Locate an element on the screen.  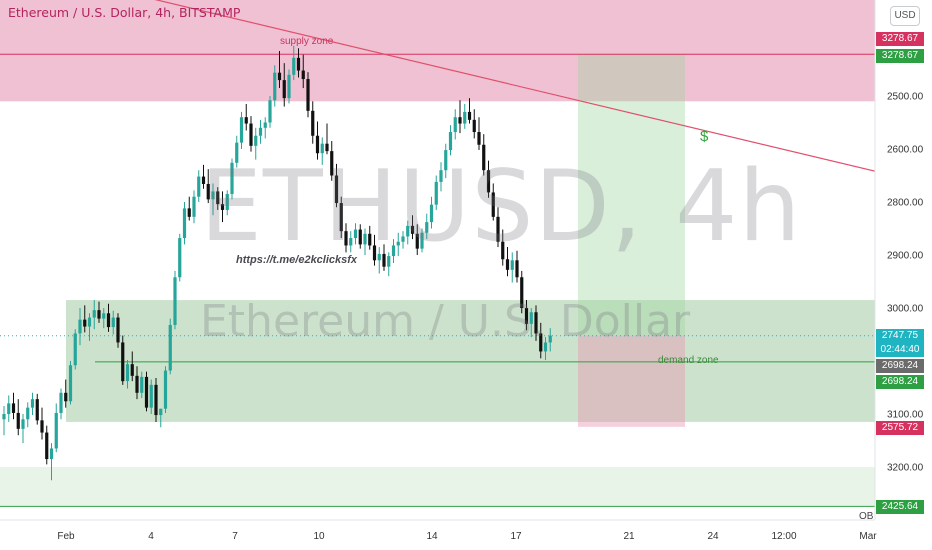
chart-title: Ethereum / U.S. Dollar, 4h, BITSTAMP is located at coordinates (124, 12).